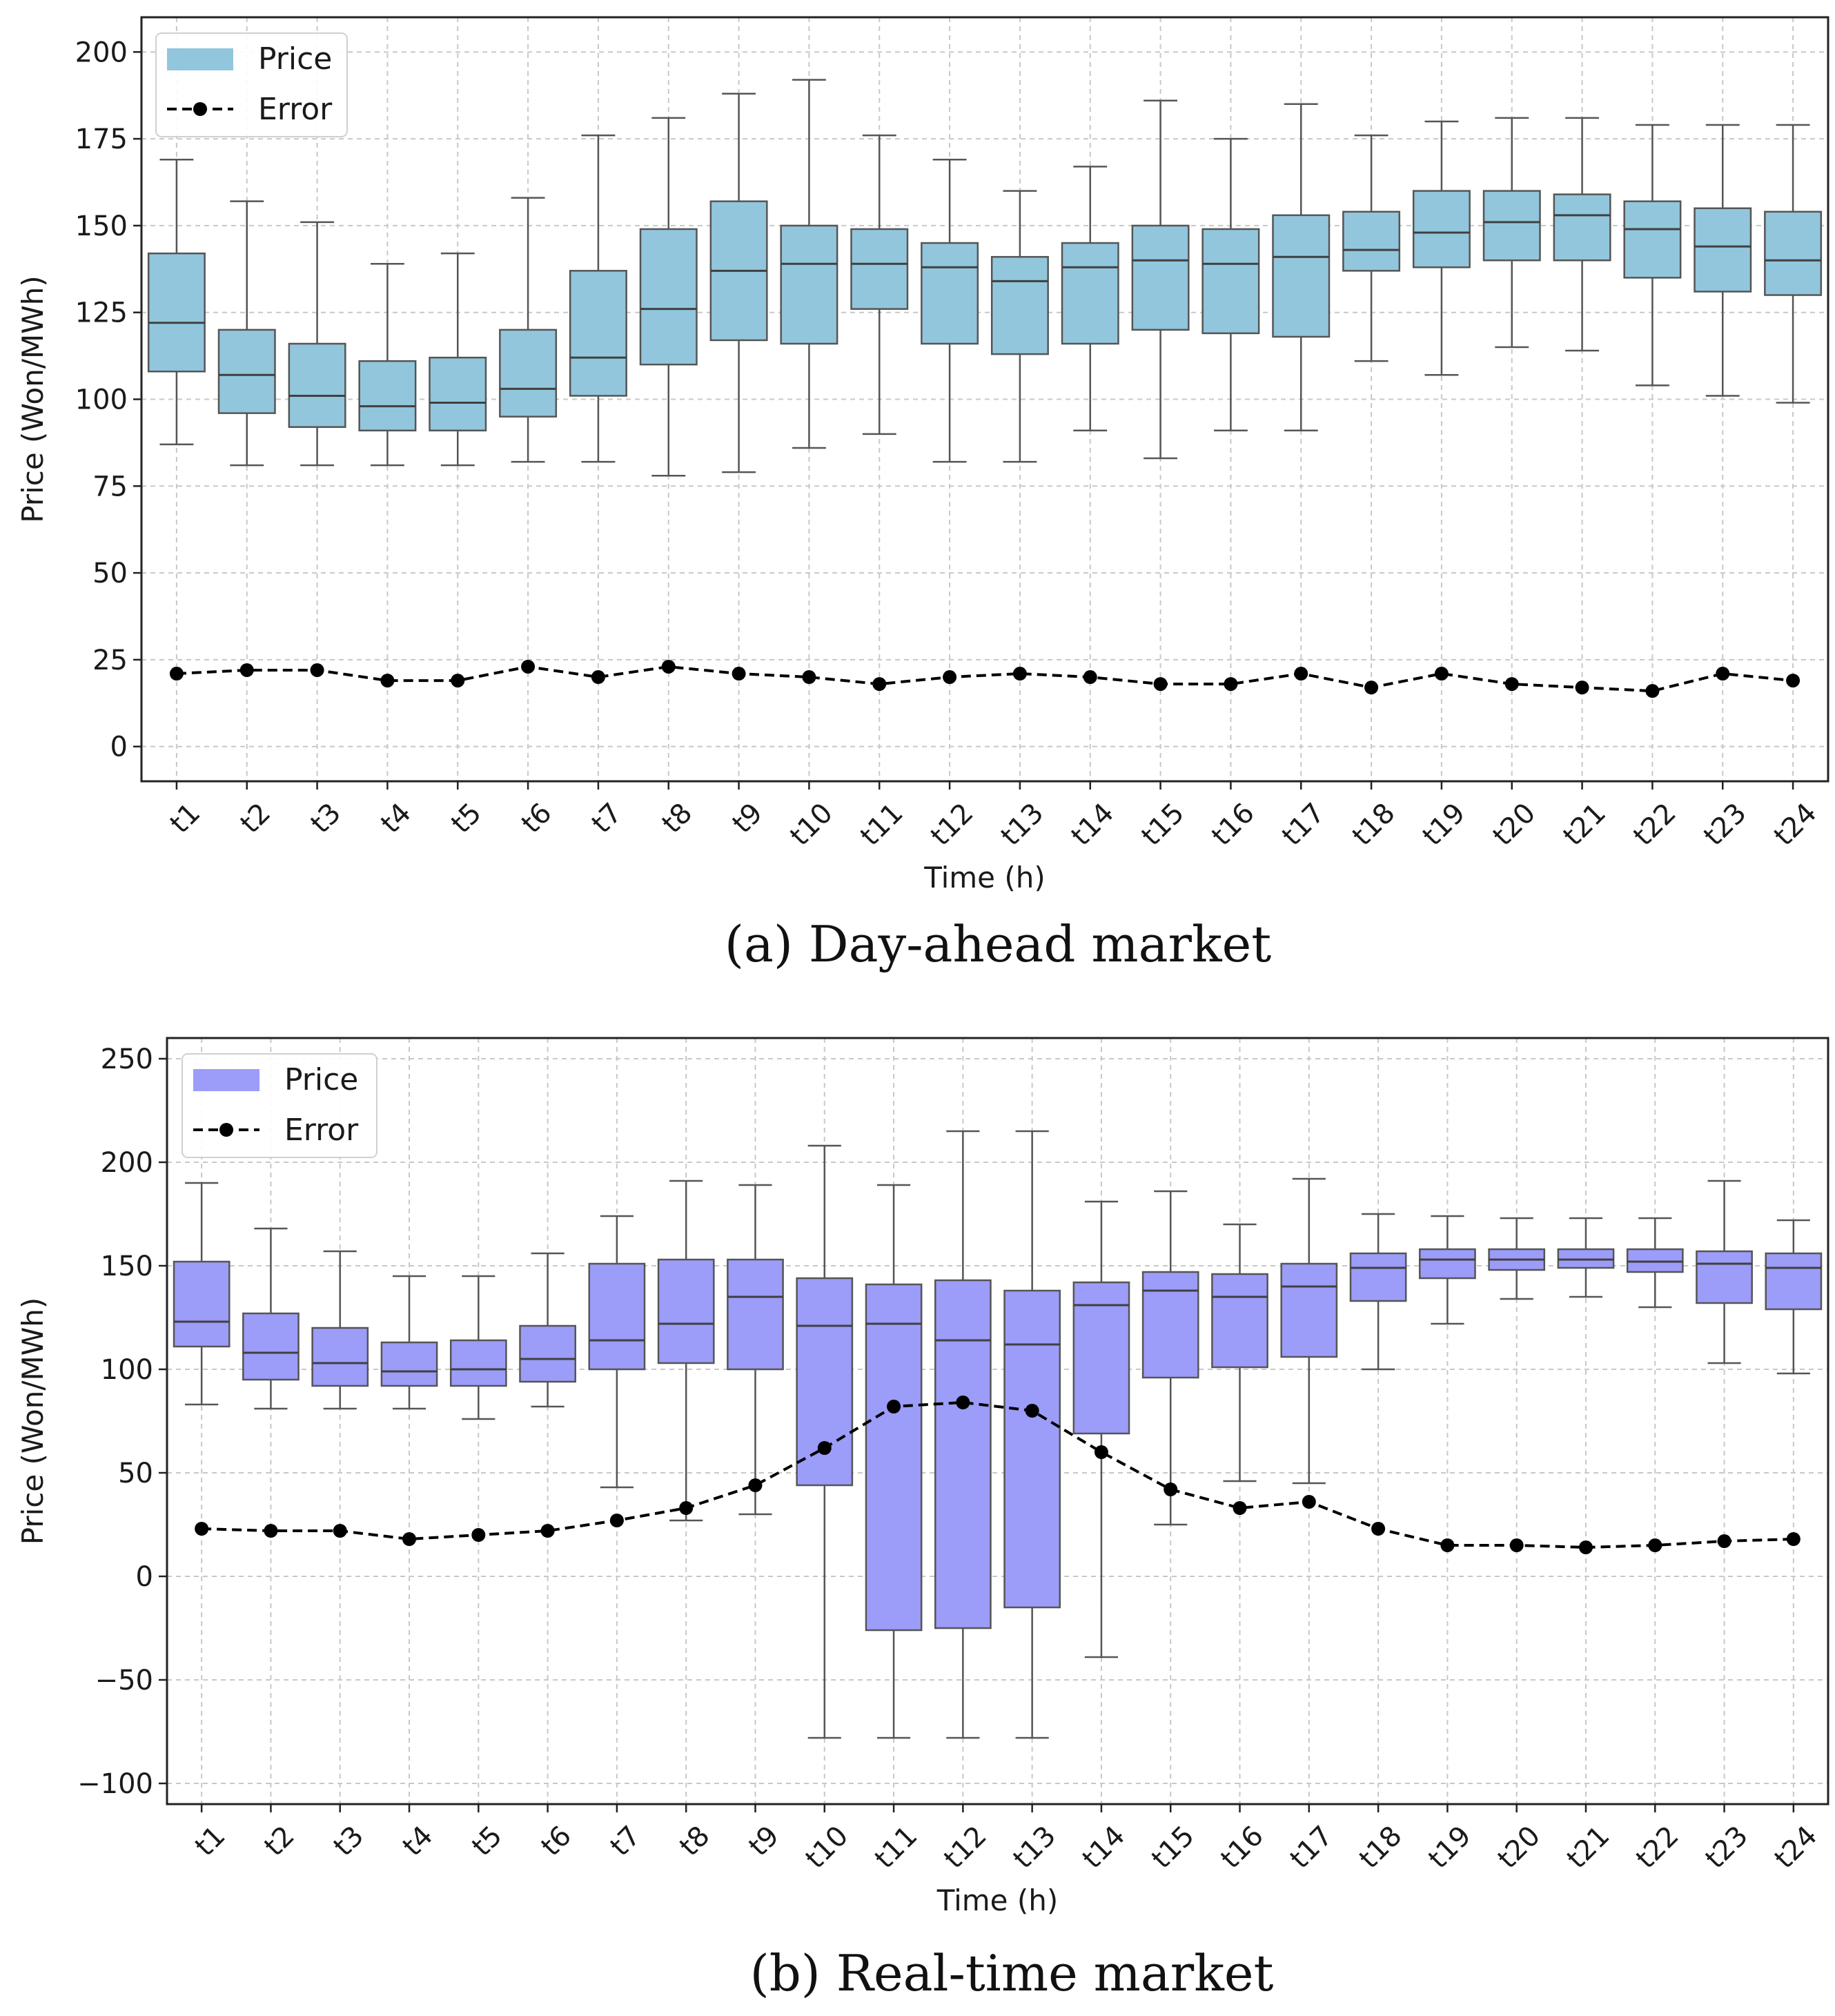 Image resolution: width=1835 pixels, height=2016 pixels. What do you see at coordinates (1012, 1973) in the screenshot?
I see `caption-real-time: (b) Real-time market` at bounding box center [1012, 1973].